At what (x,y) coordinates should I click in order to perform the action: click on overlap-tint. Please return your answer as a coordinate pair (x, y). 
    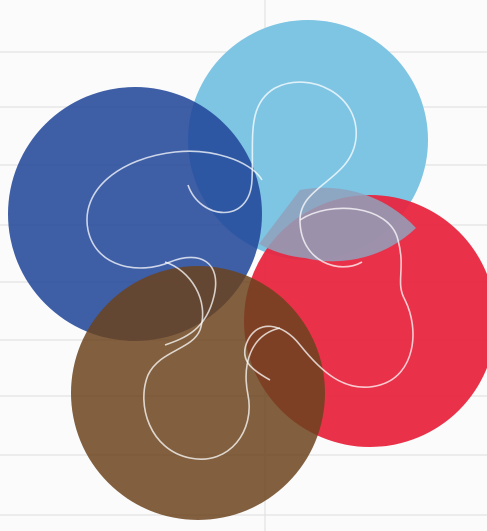
    Looking at the image, I should click on (337, 224).